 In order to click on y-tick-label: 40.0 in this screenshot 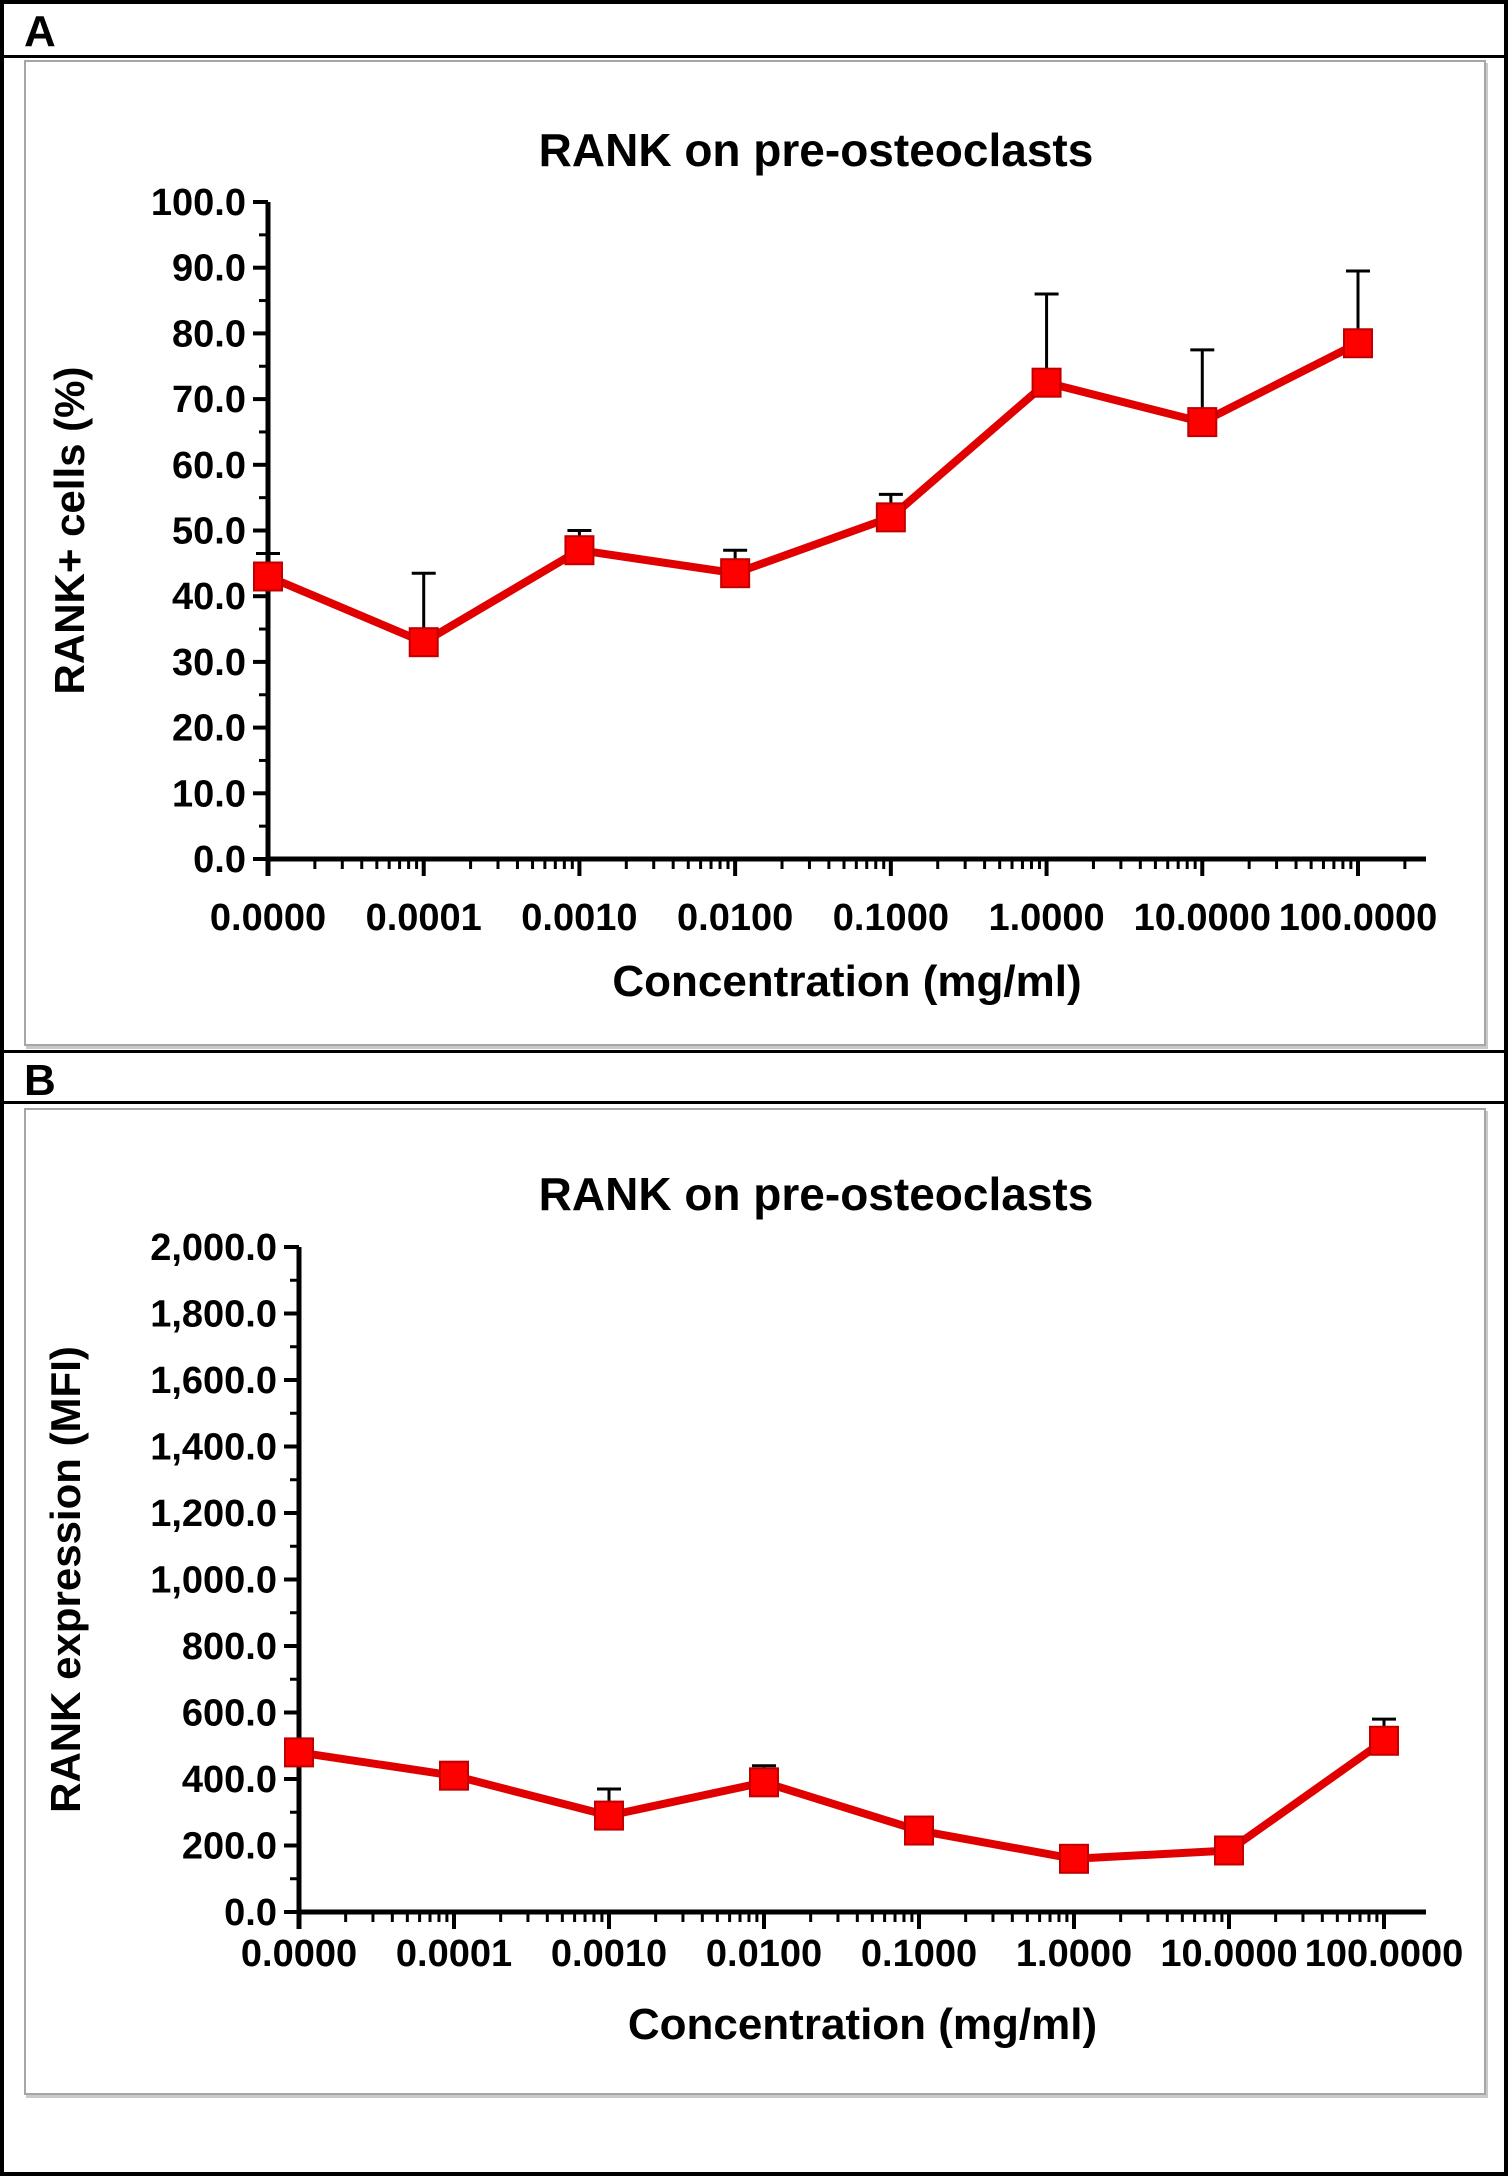, I will do `click(209, 597)`.